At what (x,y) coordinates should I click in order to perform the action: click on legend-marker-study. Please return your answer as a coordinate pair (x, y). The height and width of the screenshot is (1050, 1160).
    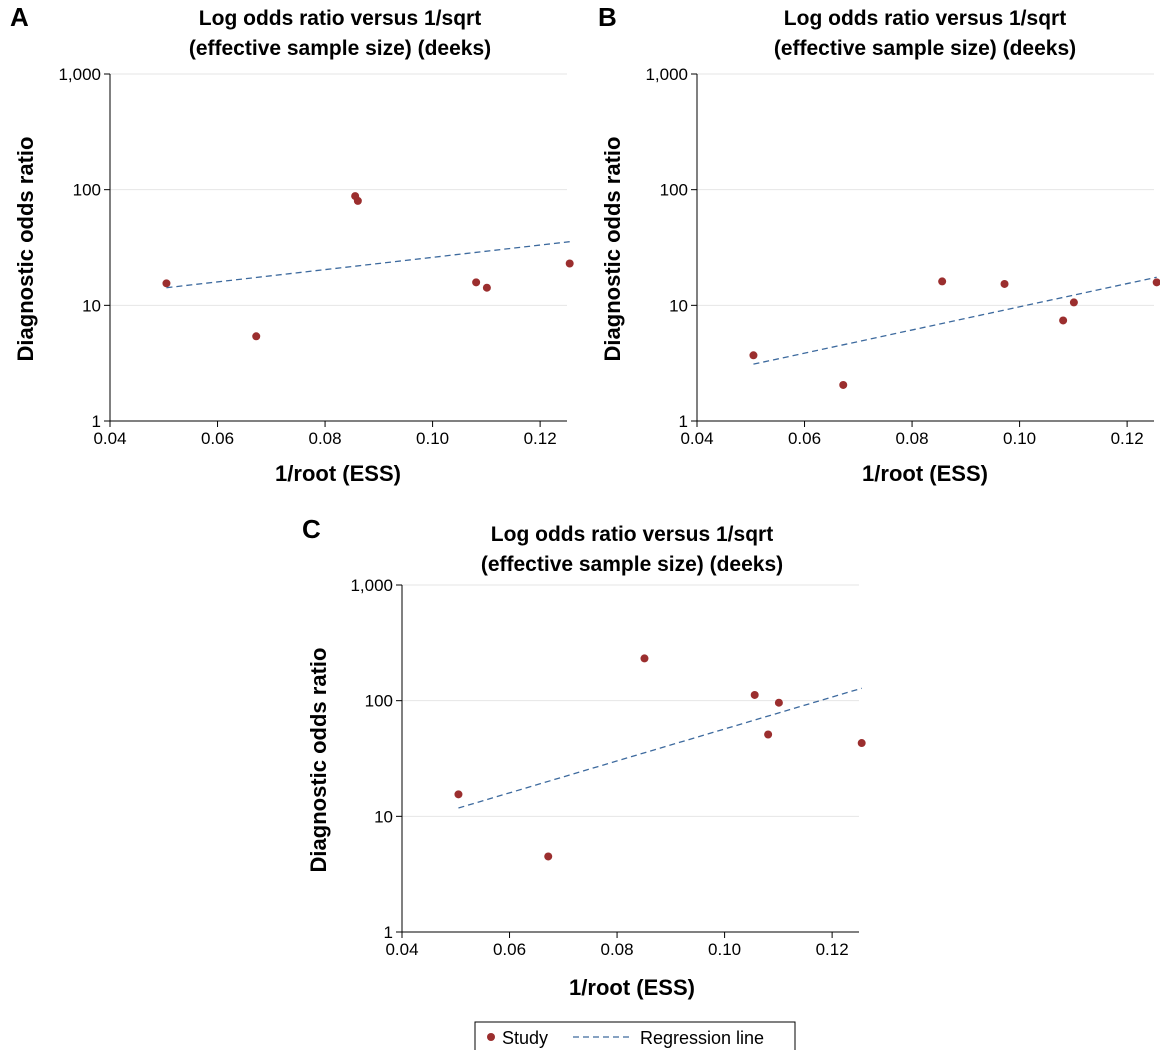
    Looking at the image, I should click on (491, 1037).